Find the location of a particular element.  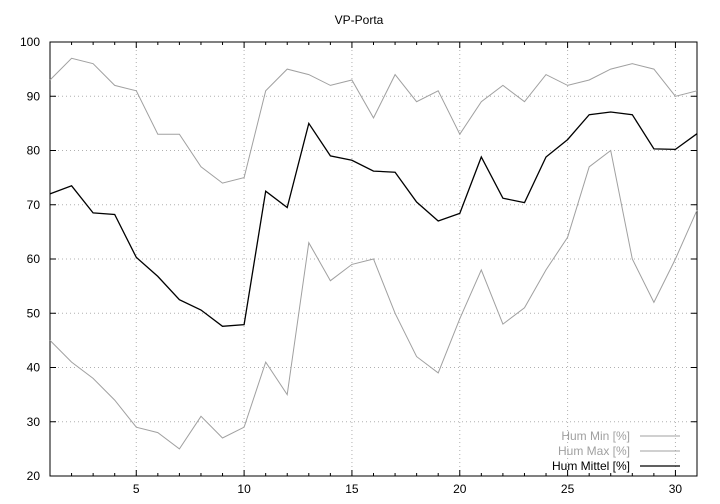

y-tick-label: 40 is located at coordinates (34, 368).